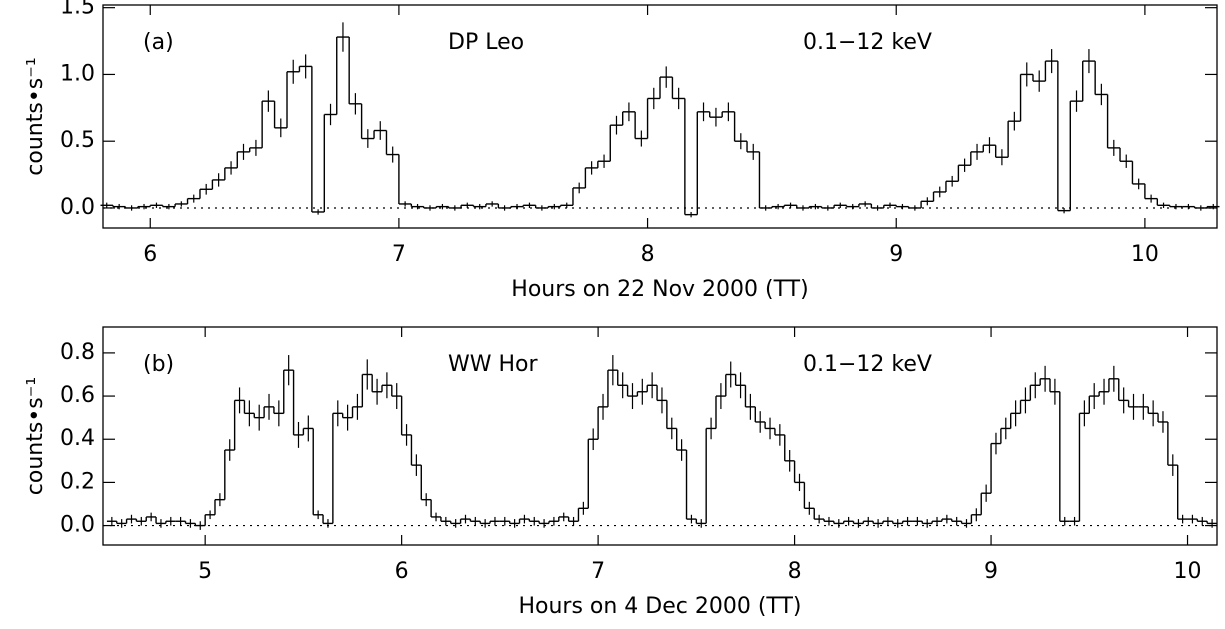 The image size is (1225, 629). What do you see at coordinates (158, 42) in the screenshot?
I see `panel-label: (a)` at bounding box center [158, 42].